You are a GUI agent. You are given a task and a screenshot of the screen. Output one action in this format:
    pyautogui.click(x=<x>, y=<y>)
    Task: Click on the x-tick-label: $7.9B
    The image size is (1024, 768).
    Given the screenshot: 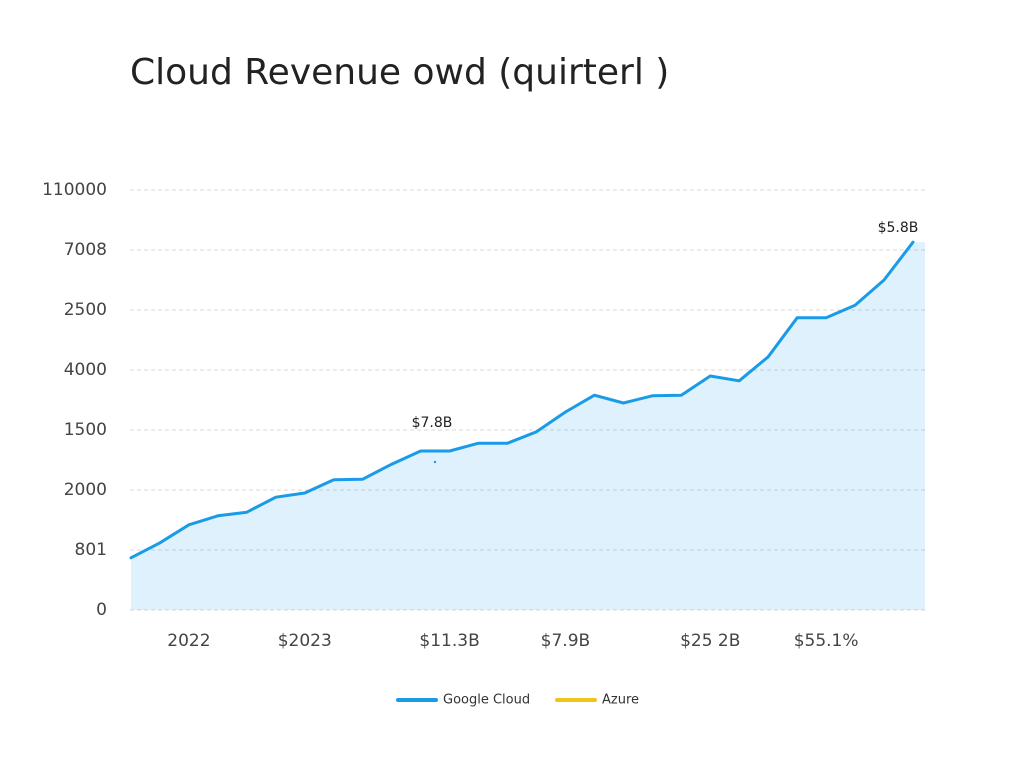 What is the action you would take?
    pyautogui.click(x=566, y=641)
    